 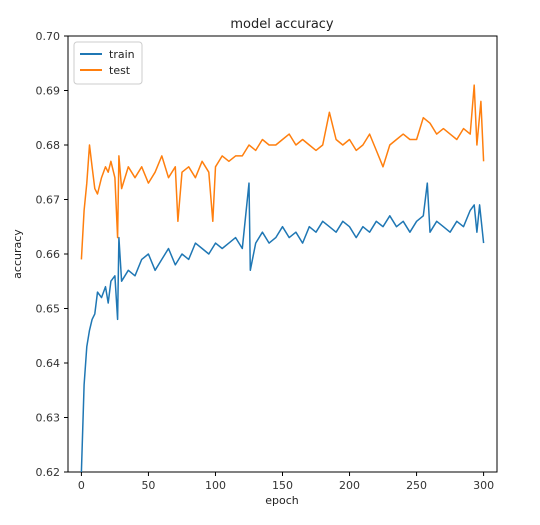 I want to click on x-tick-label: 200, so click(x=349, y=485).